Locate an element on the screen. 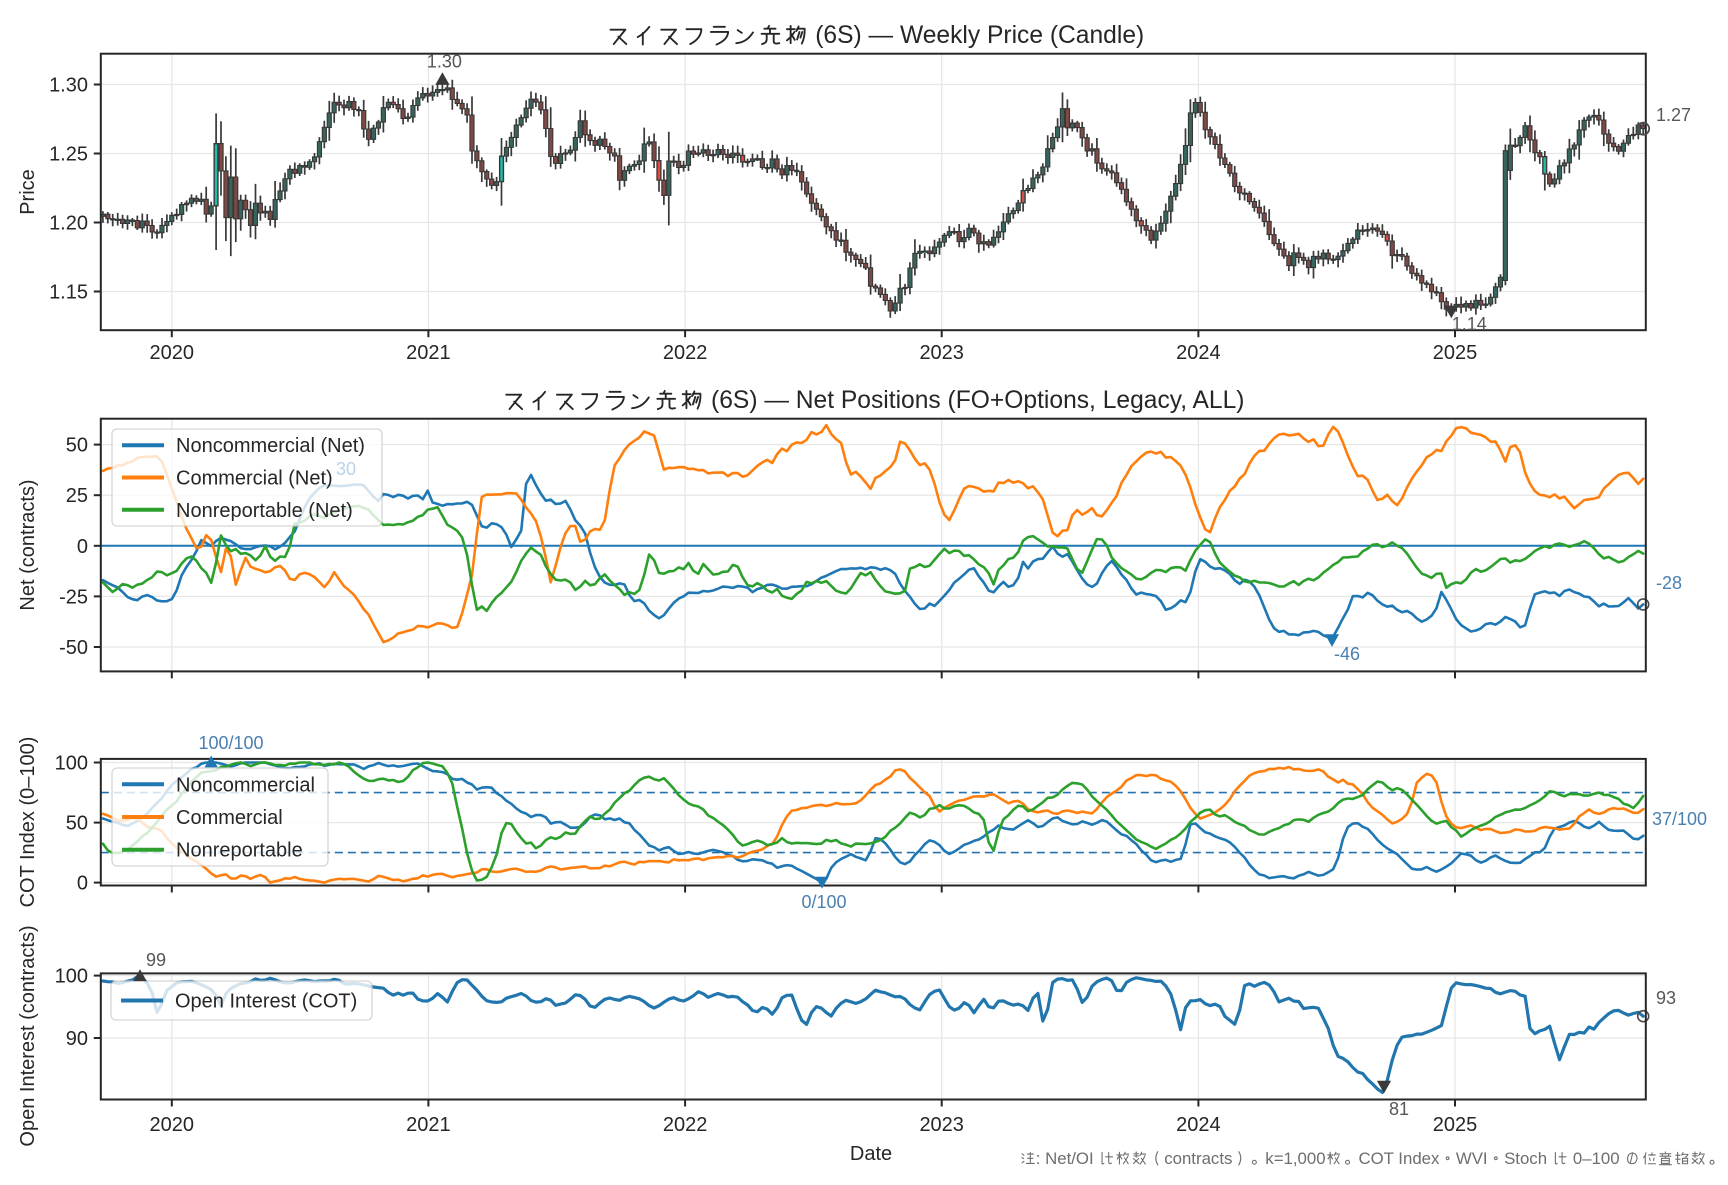  svg-text: 1.14 is located at coordinates (1469, 324).